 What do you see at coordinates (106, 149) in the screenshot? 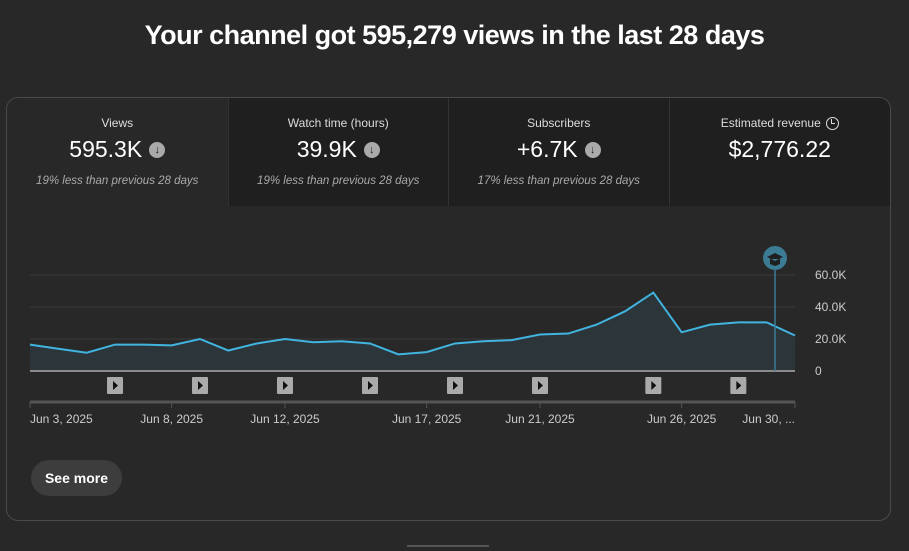
I see `metric-value: 595.3K` at bounding box center [106, 149].